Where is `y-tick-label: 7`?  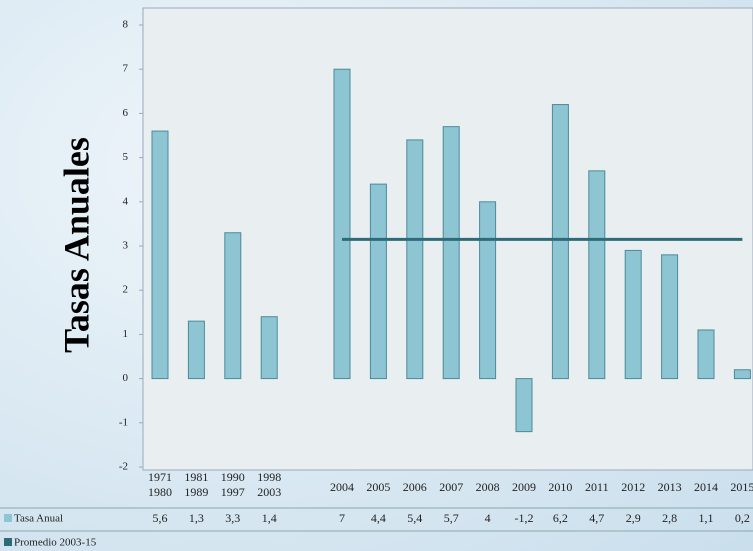
y-tick-label: 7 is located at coordinates (126, 69).